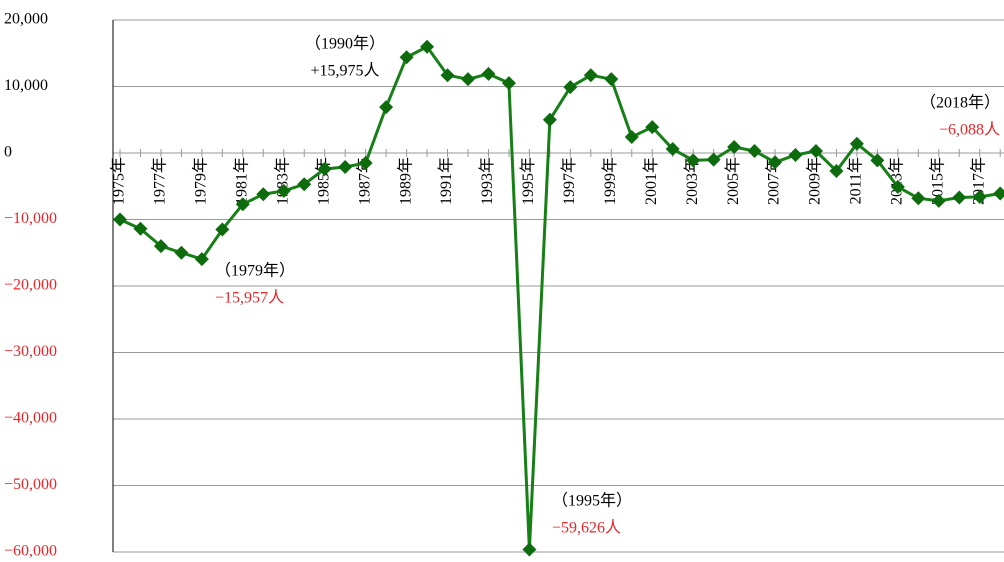  What do you see at coordinates (26, 19) in the screenshot?
I see `y-tick-label: 20,000` at bounding box center [26, 19].